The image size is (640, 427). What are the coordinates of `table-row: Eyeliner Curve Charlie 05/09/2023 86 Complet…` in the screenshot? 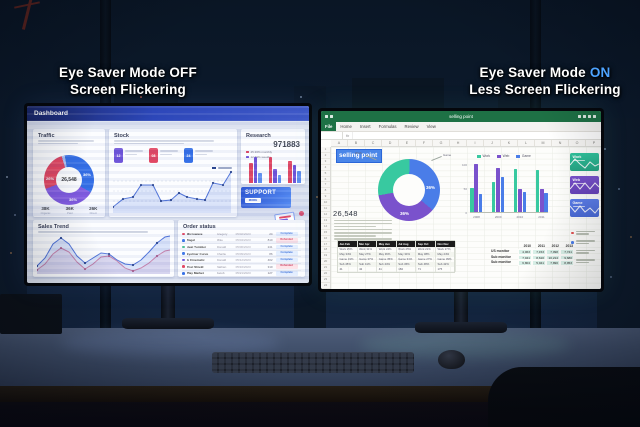 It's located at (241, 254).